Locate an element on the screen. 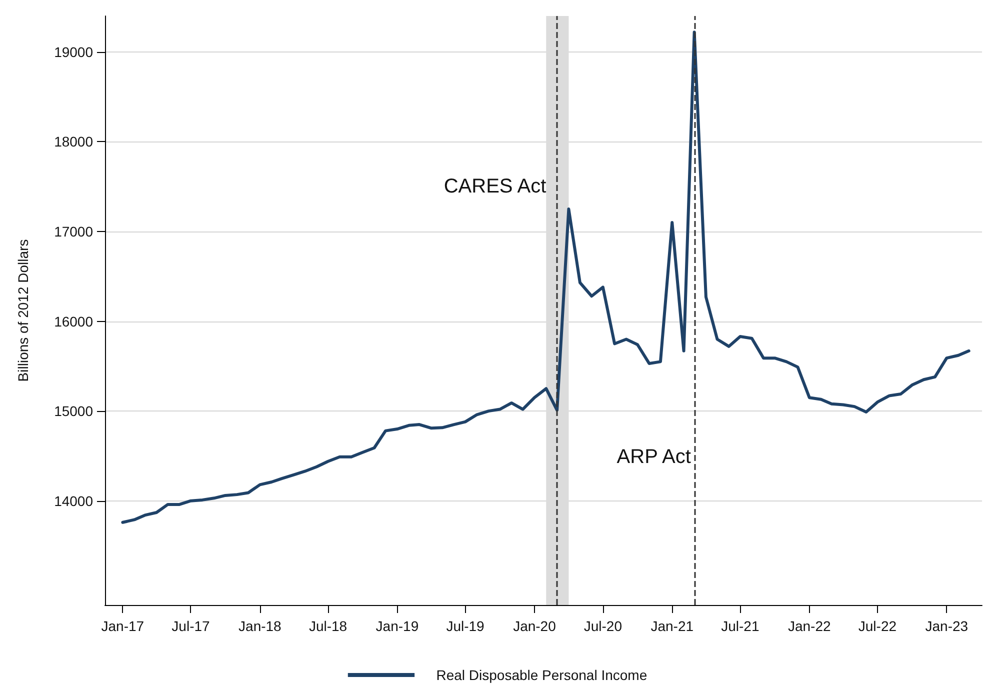  x-tick-label: Jan-22 is located at coordinates (809, 626).